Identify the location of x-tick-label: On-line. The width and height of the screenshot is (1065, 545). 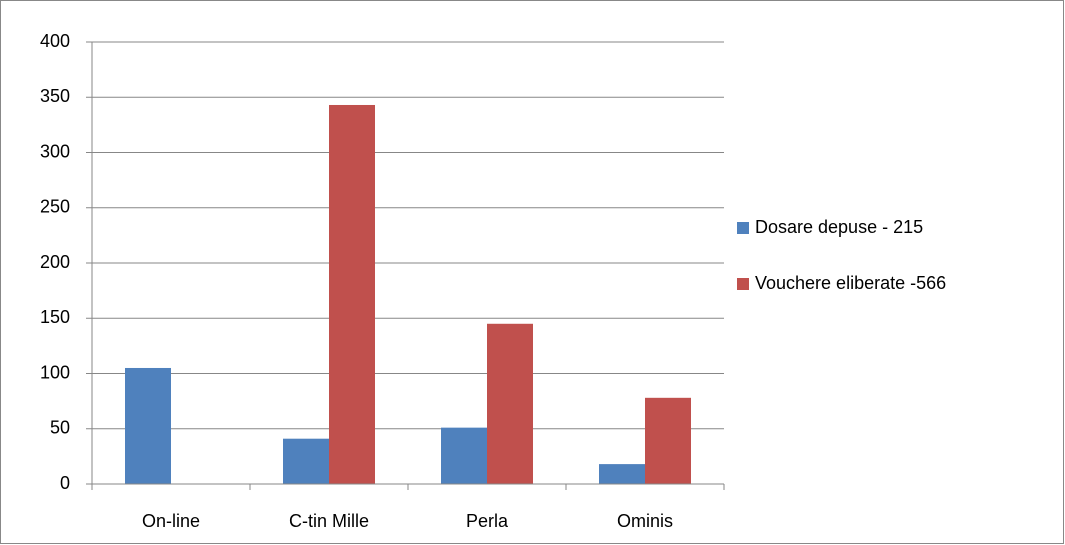
(171, 521).